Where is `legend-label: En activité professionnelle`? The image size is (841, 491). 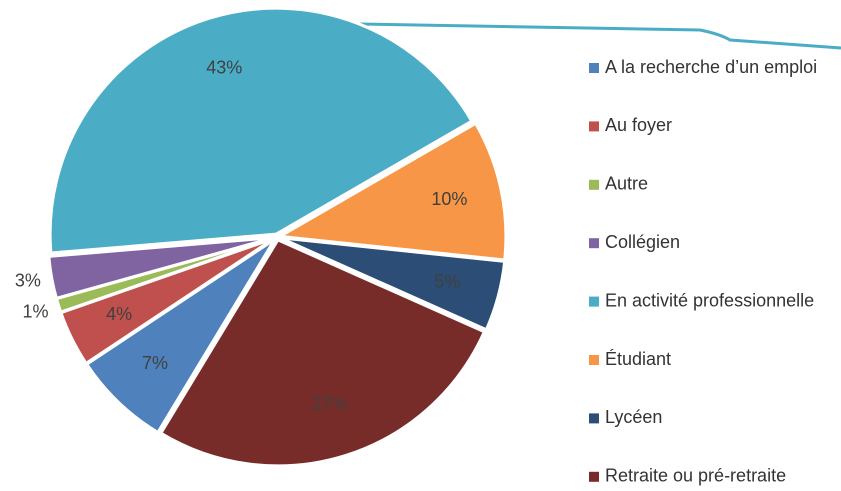
legend-label: En activité professionnelle is located at coordinates (709, 300).